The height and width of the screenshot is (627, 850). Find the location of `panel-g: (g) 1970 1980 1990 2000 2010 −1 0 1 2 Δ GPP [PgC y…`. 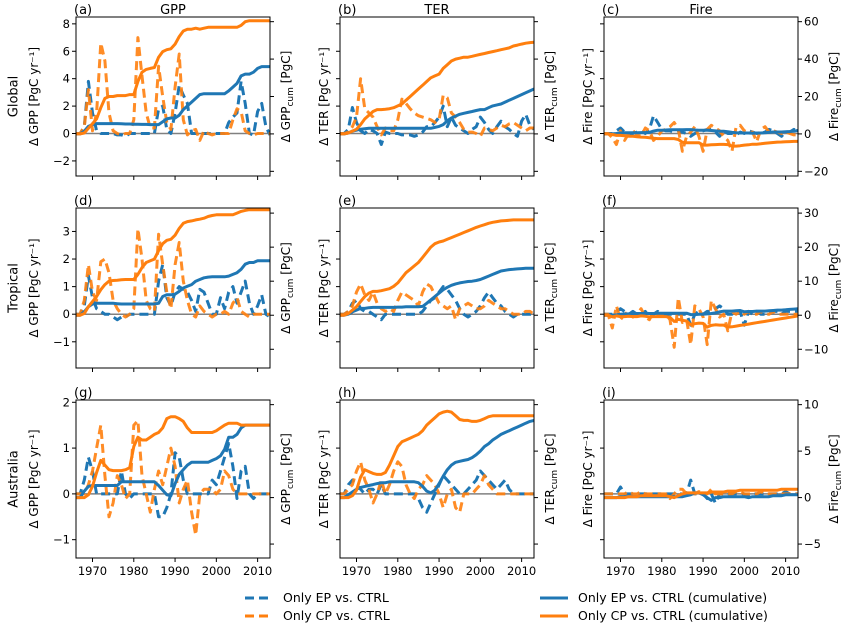

panel-g: (g) 1970 1980 1990 2000 2010 −1 0 1 2 Δ GPP [PgC y… is located at coordinates (161, 482).